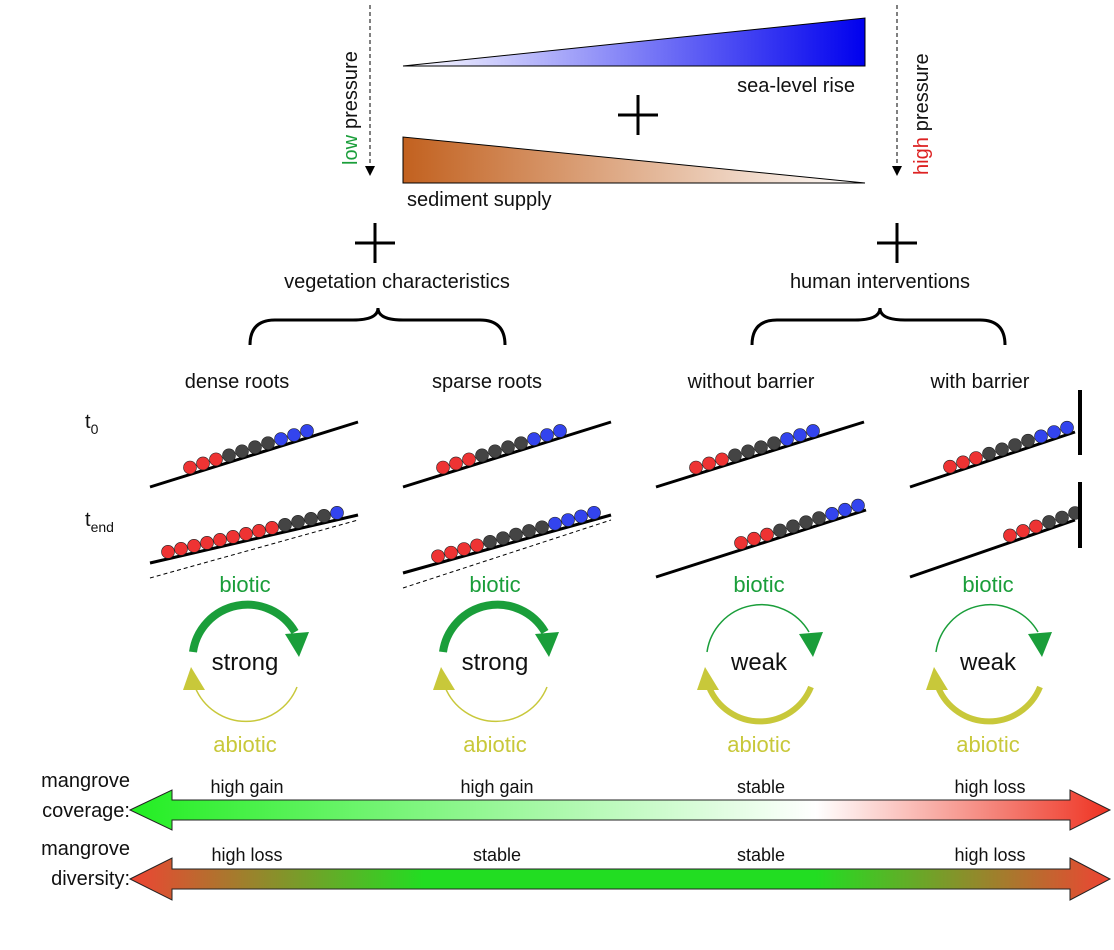  What do you see at coordinates (620, 810) in the screenshot?
I see `coverage-bar` at bounding box center [620, 810].